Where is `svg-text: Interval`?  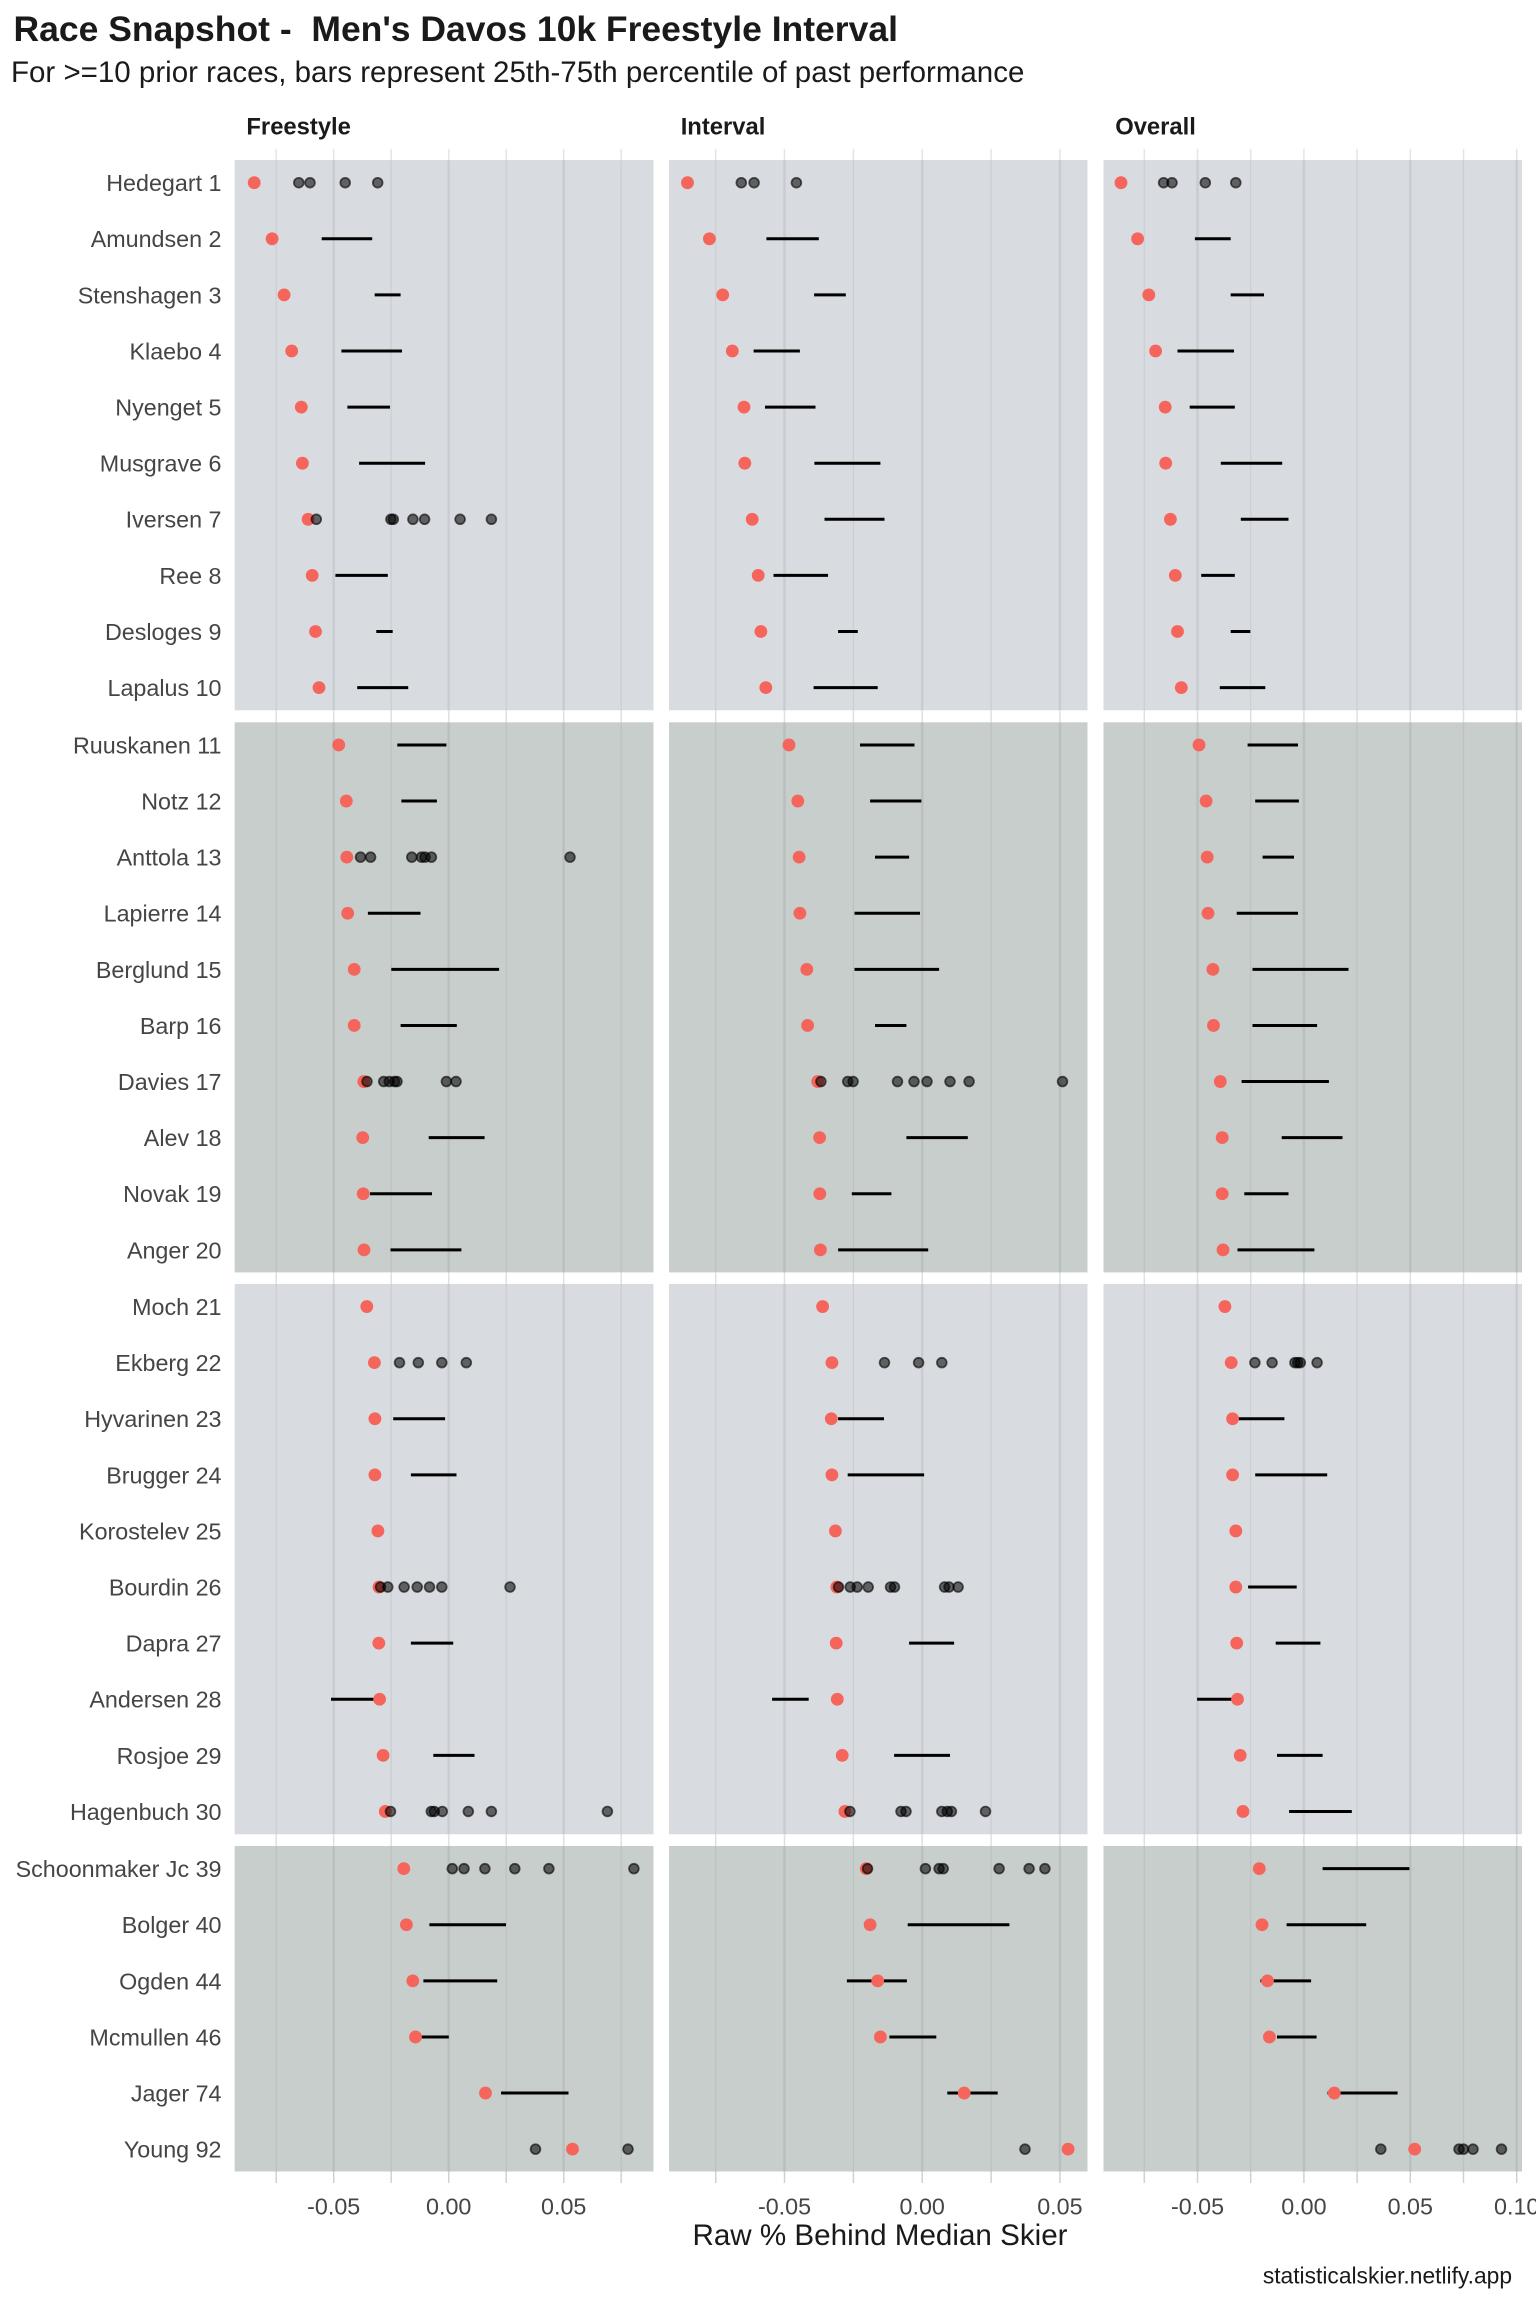
svg-text: Interval is located at coordinates (723, 127).